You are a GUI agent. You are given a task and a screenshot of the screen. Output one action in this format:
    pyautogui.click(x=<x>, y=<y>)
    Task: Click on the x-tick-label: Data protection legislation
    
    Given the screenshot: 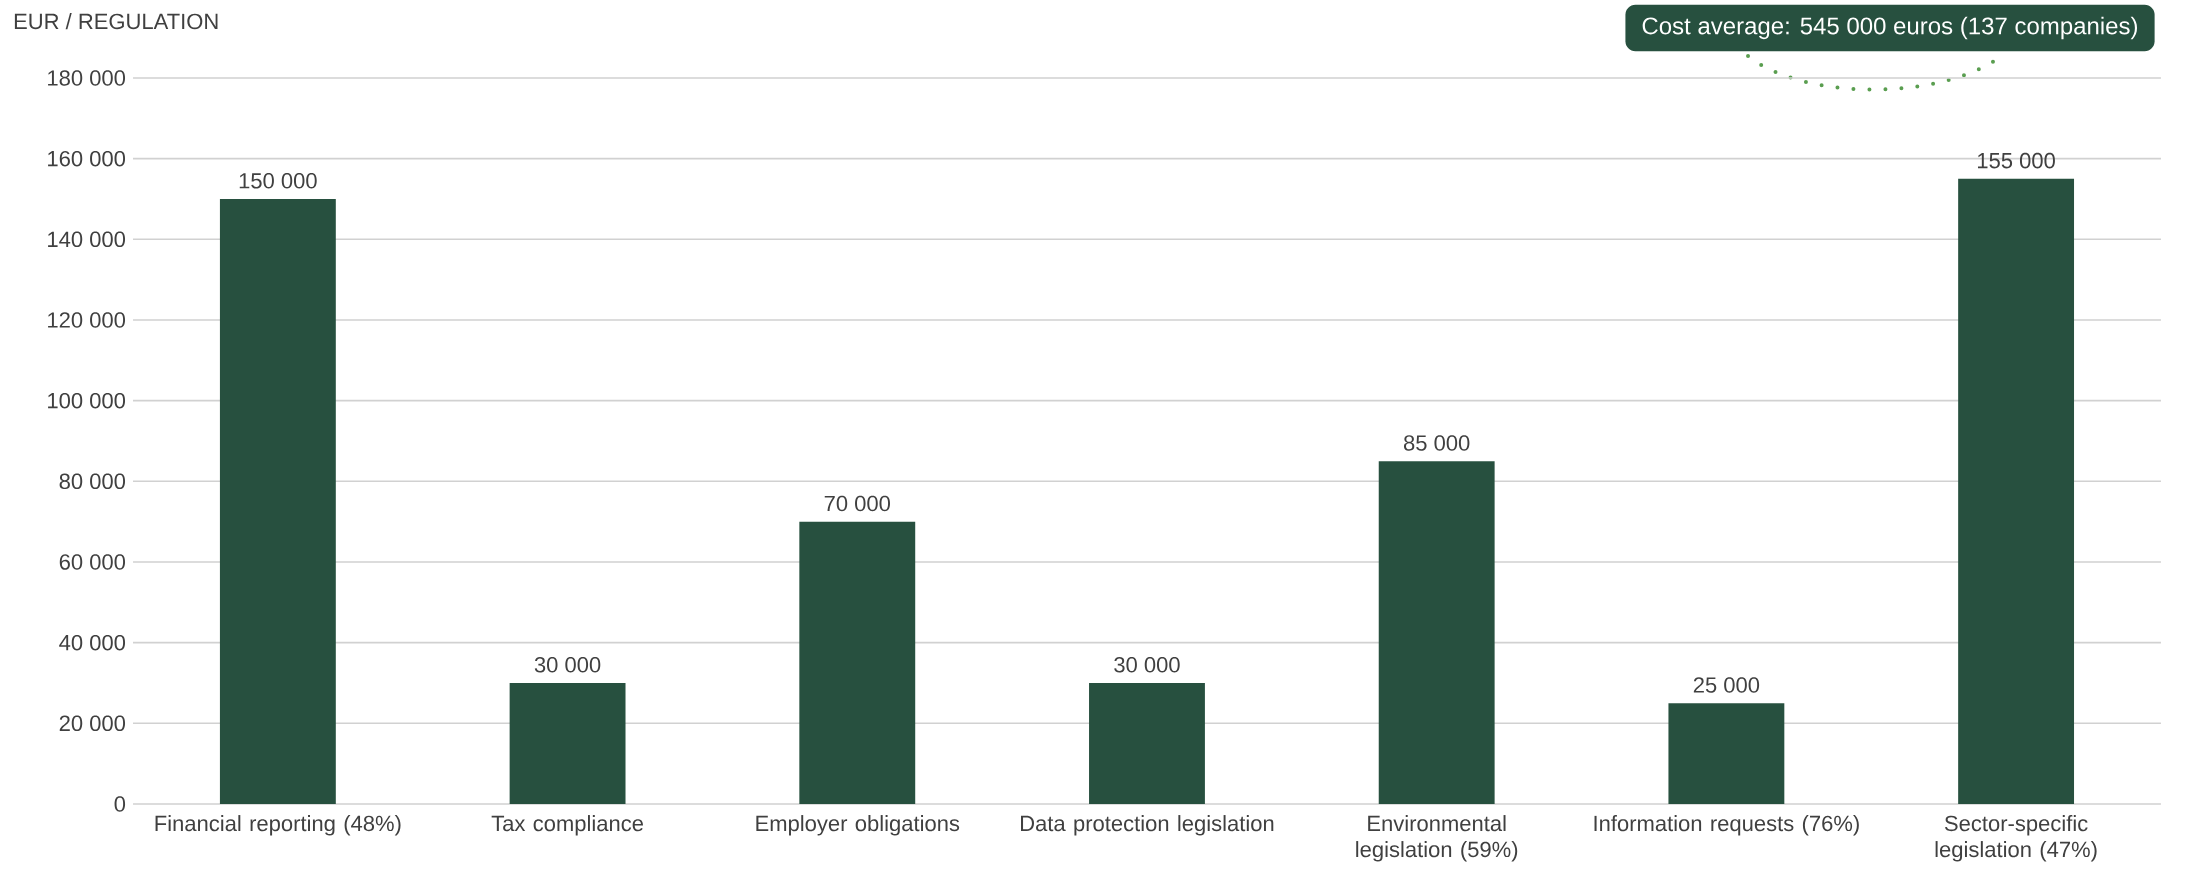 What is the action you would take?
    pyautogui.click(x=1147, y=825)
    